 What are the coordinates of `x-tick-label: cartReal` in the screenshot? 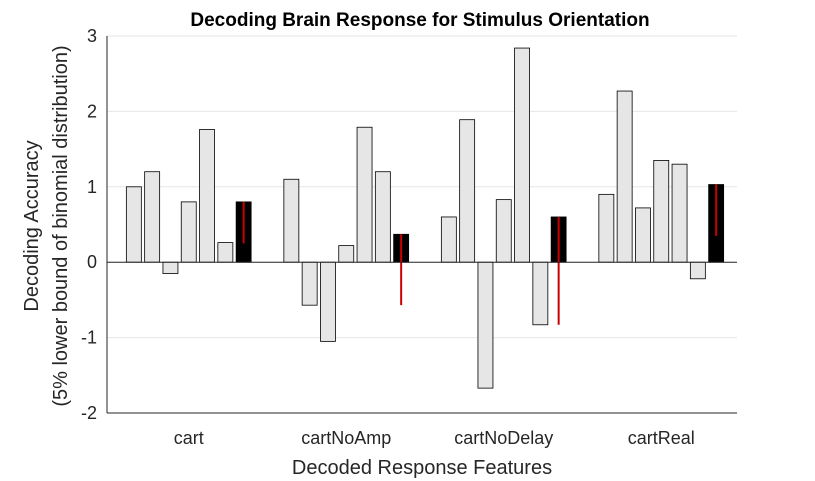 It's located at (661, 438).